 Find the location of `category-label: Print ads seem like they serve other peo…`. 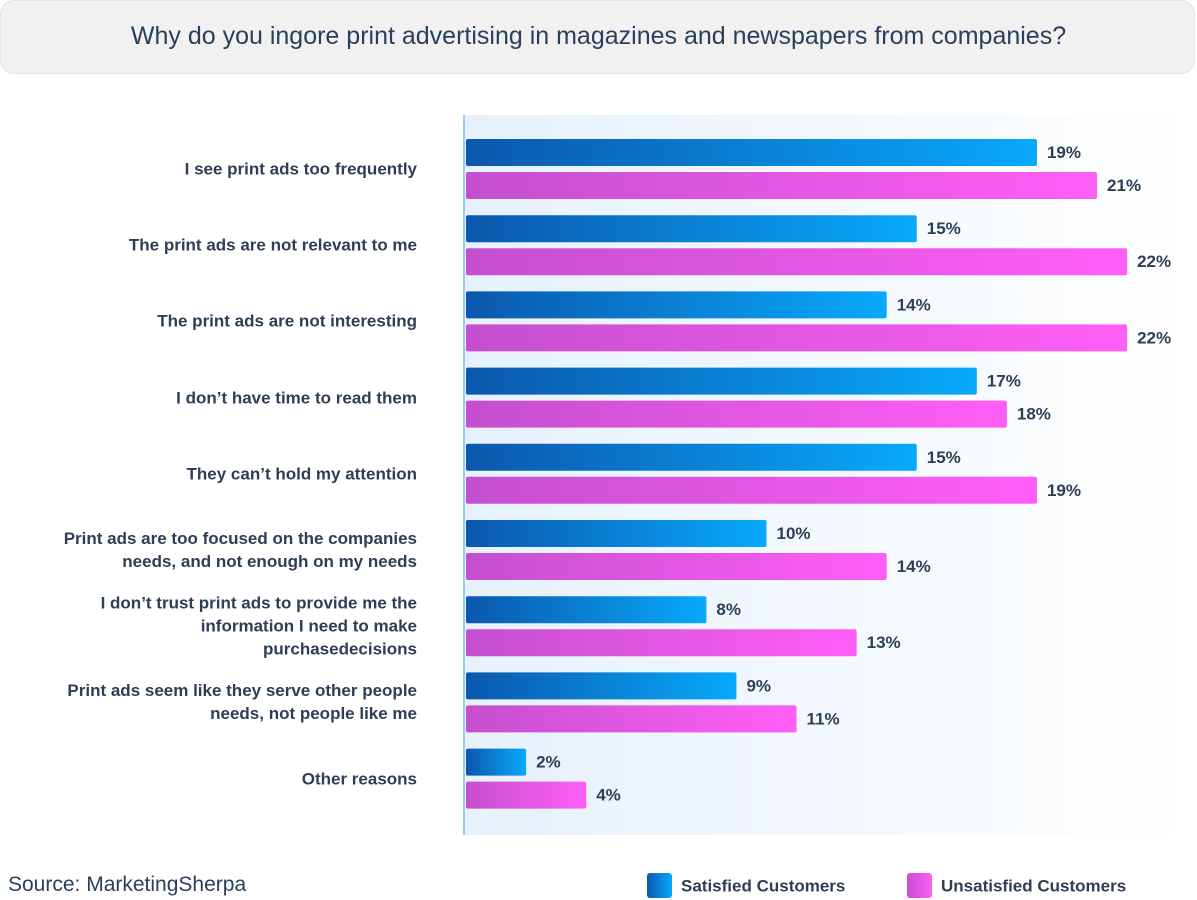

category-label: Print ads seem like they serve other peo… is located at coordinates (242, 702).